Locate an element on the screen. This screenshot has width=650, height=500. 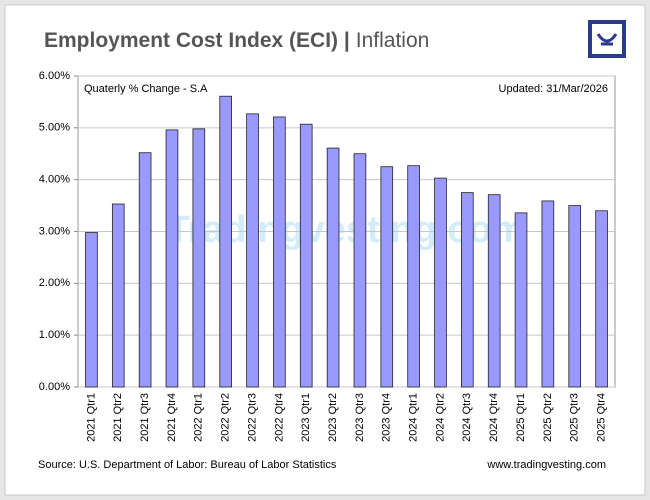
x-tick-label: 2025 Qtr3 is located at coordinates (575, 417).